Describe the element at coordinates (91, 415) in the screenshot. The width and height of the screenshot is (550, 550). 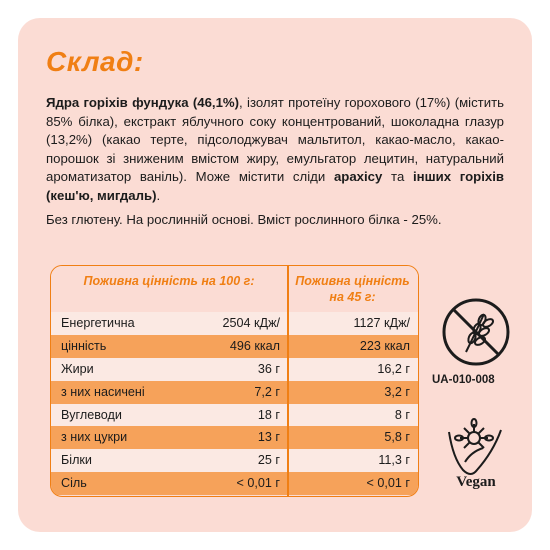
I see `nutrient-name: Вуглеводи` at that location.